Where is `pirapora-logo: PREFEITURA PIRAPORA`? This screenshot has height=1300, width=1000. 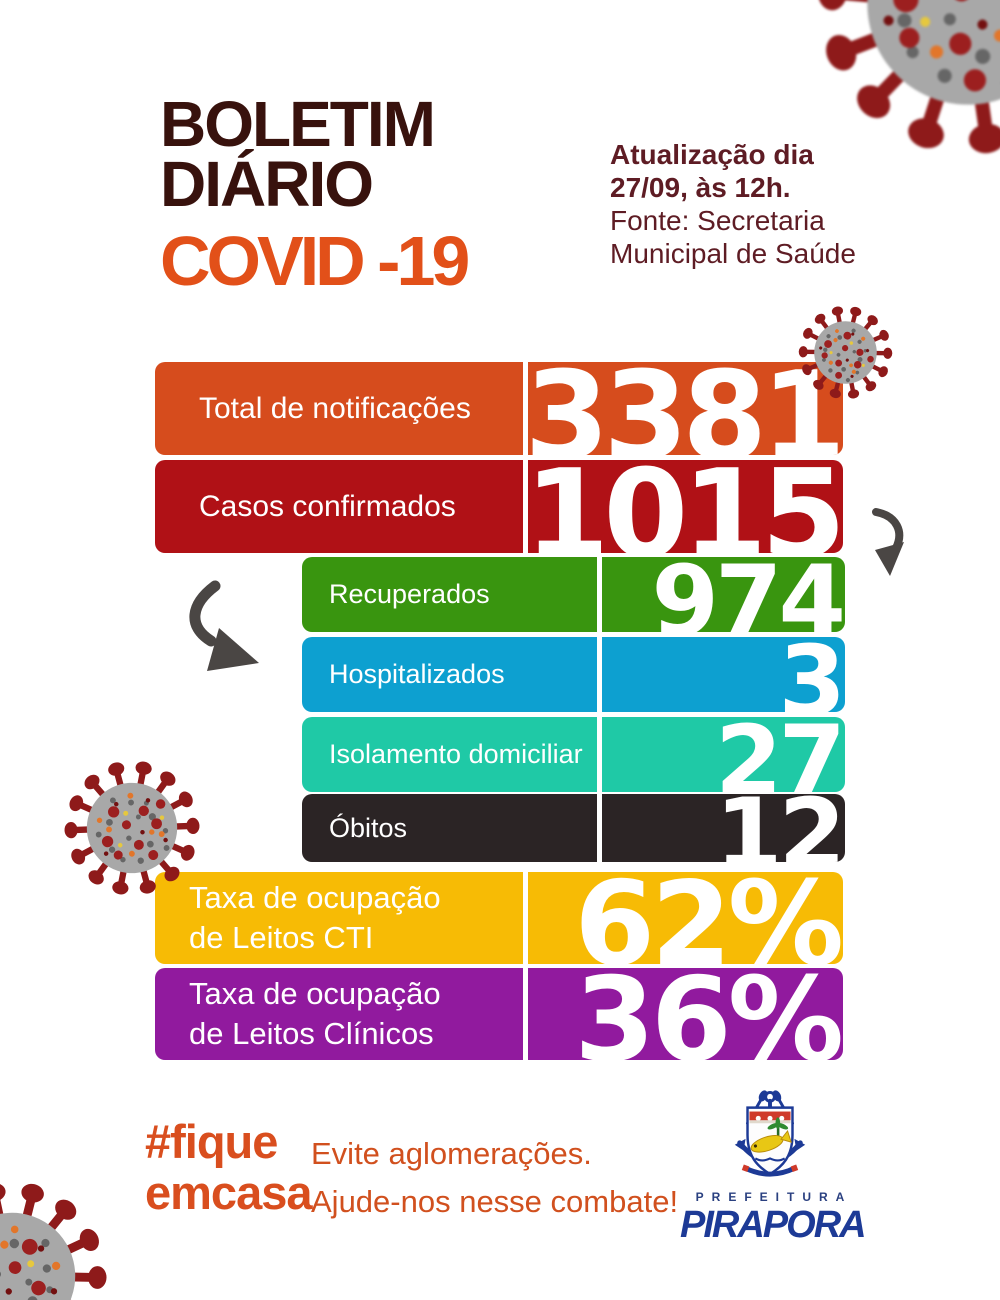
pirapora-logo: PREFEITURA PIRAPORA is located at coordinates (773, 1167).